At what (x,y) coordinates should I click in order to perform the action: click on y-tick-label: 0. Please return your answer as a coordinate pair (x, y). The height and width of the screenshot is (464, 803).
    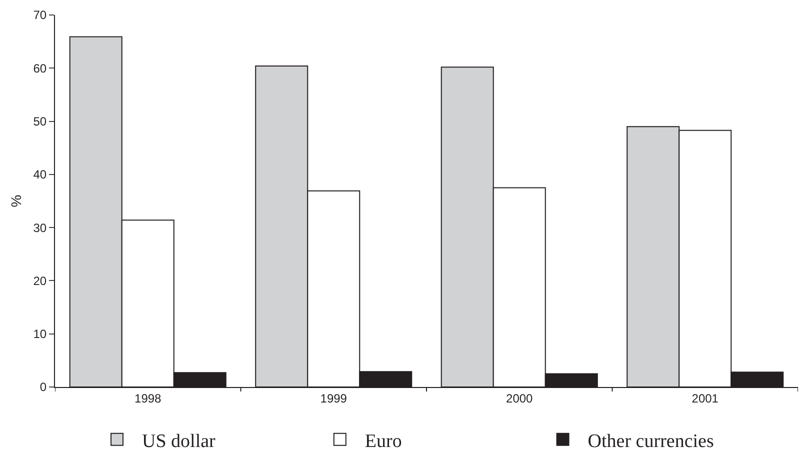
    Looking at the image, I should click on (43, 387).